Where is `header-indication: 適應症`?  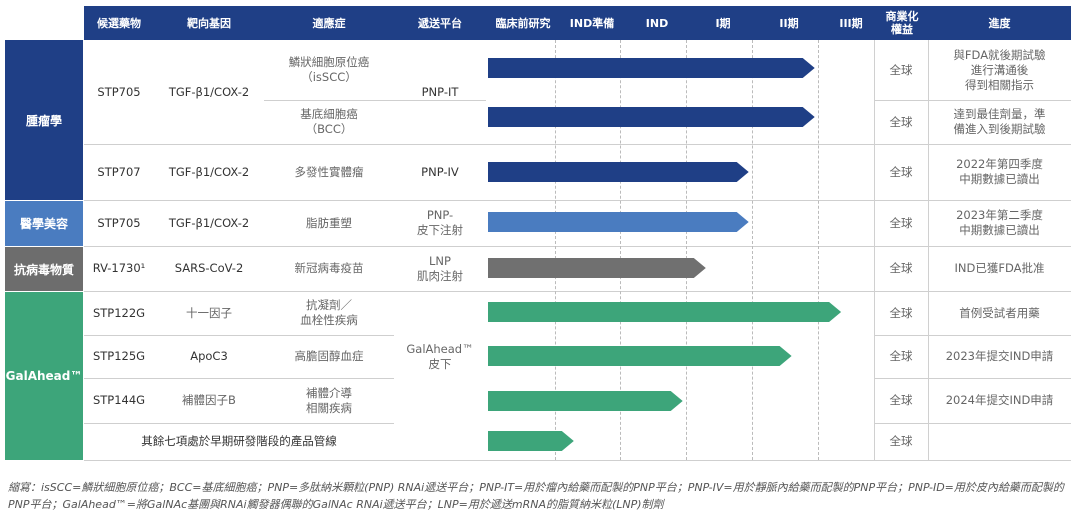
header-indication: 適應症 is located at coordinates (329, 23).